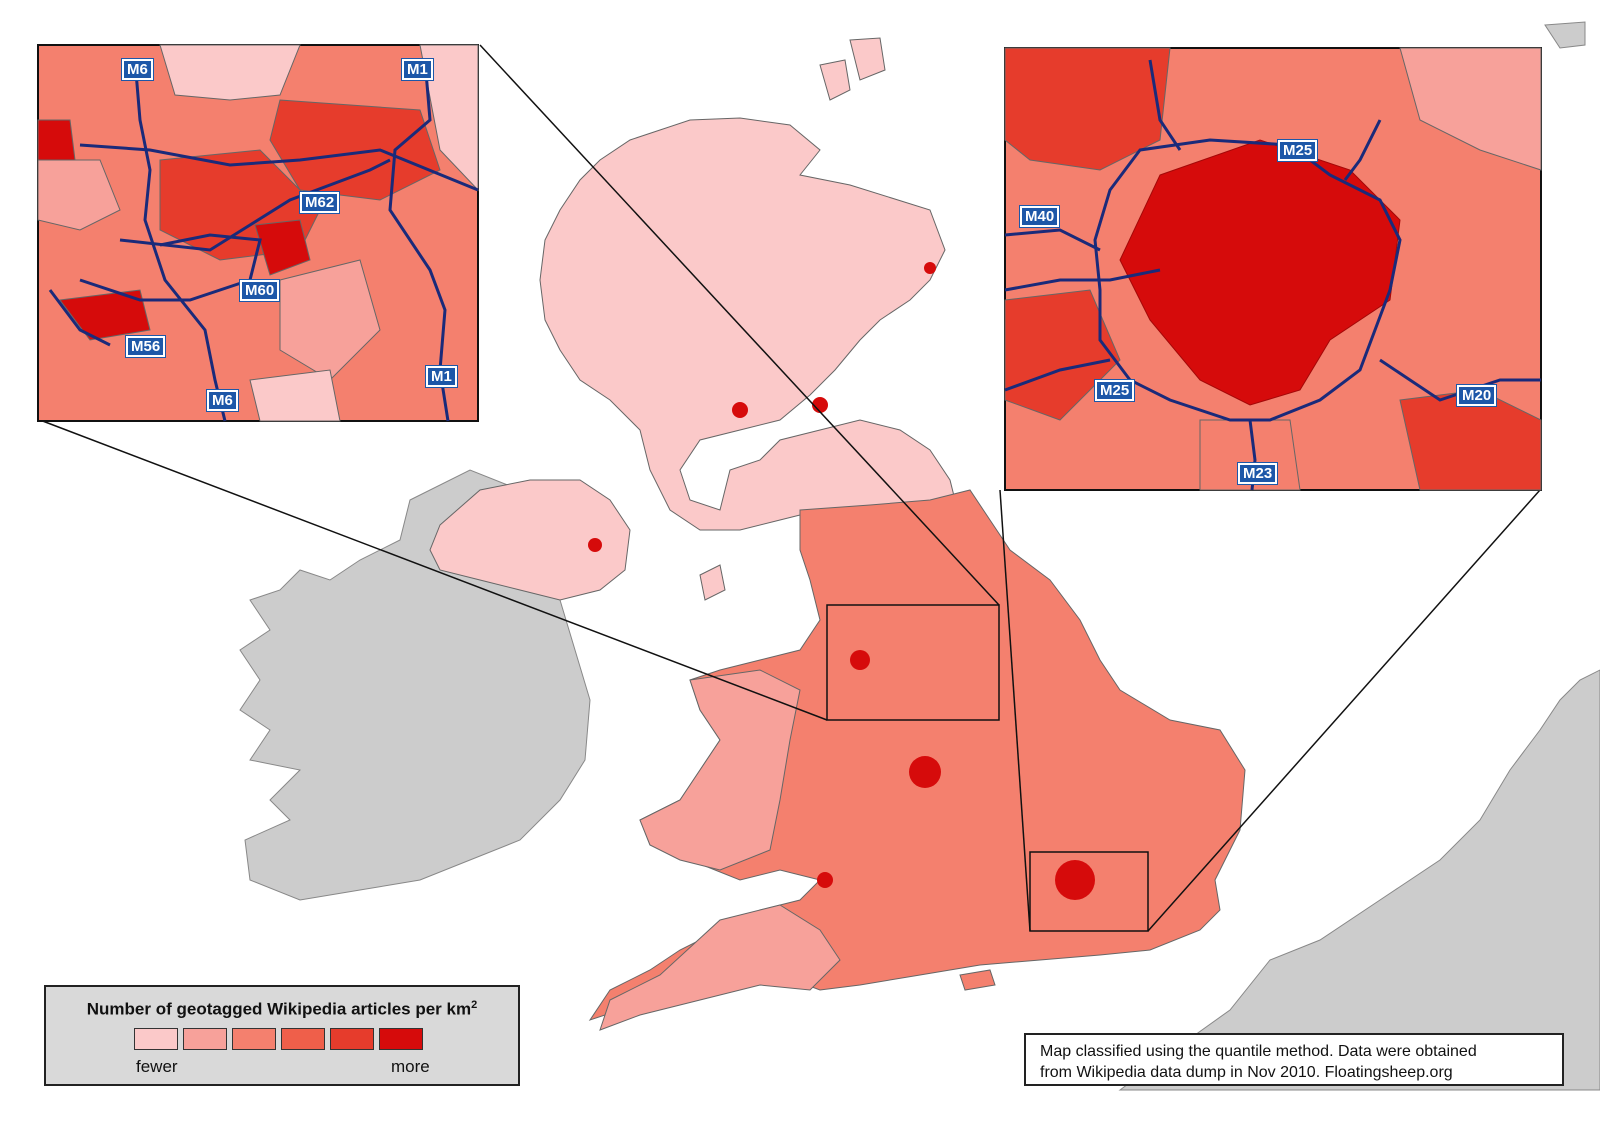  Describe the element at coordinates (1039, 216) in the screenshot. I see `shield-m40: M40` at that location.